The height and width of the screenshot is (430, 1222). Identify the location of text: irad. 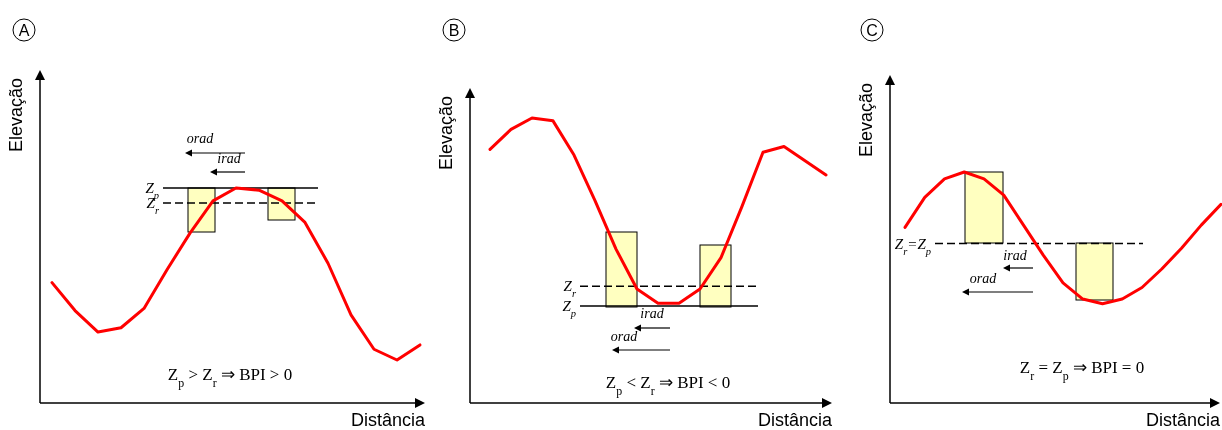
(229, 158).